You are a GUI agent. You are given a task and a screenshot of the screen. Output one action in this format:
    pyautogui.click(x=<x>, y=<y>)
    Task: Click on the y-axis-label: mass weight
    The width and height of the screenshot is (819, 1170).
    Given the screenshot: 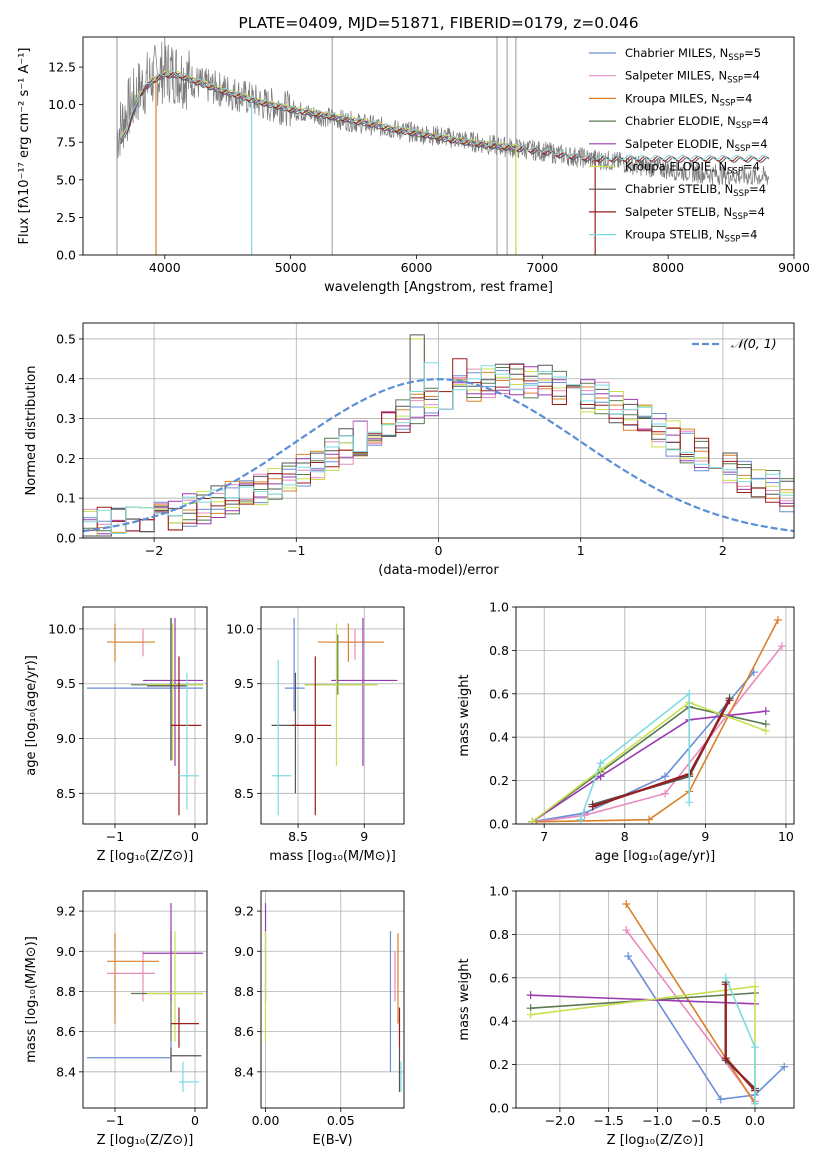 What is the action you would take?
    pyautogui.click(x=464, y=999)
    